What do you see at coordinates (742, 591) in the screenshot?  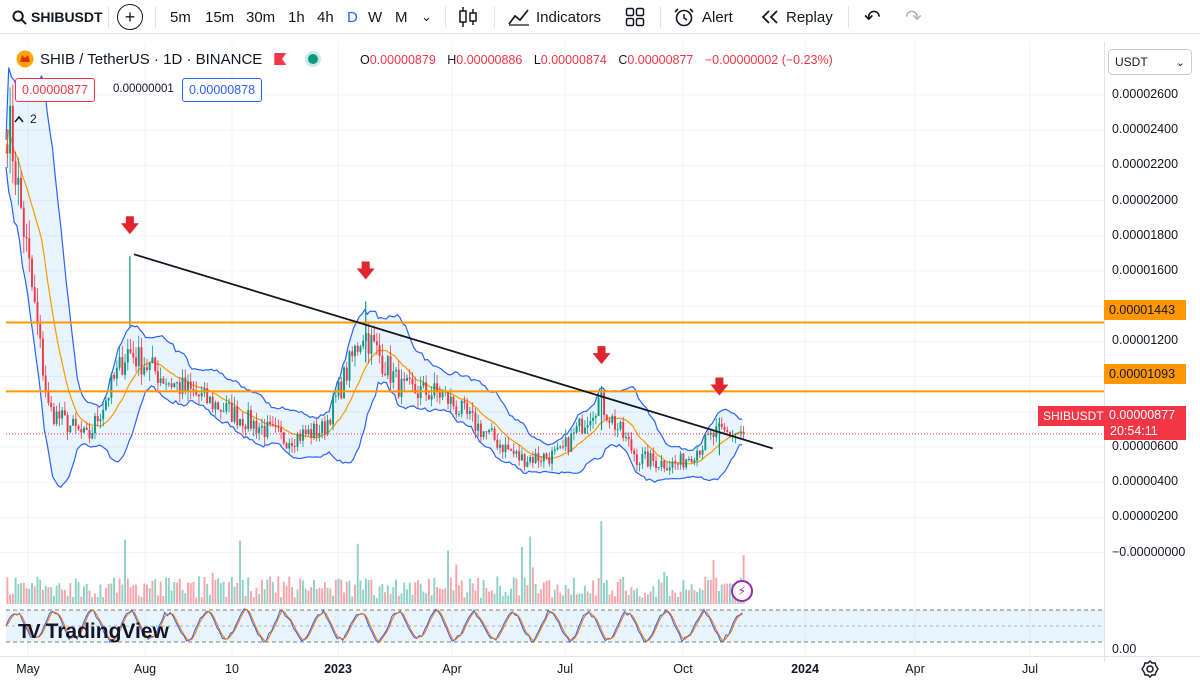 I see `lightning-icon: ⚡` at bounding box center [742, 591].